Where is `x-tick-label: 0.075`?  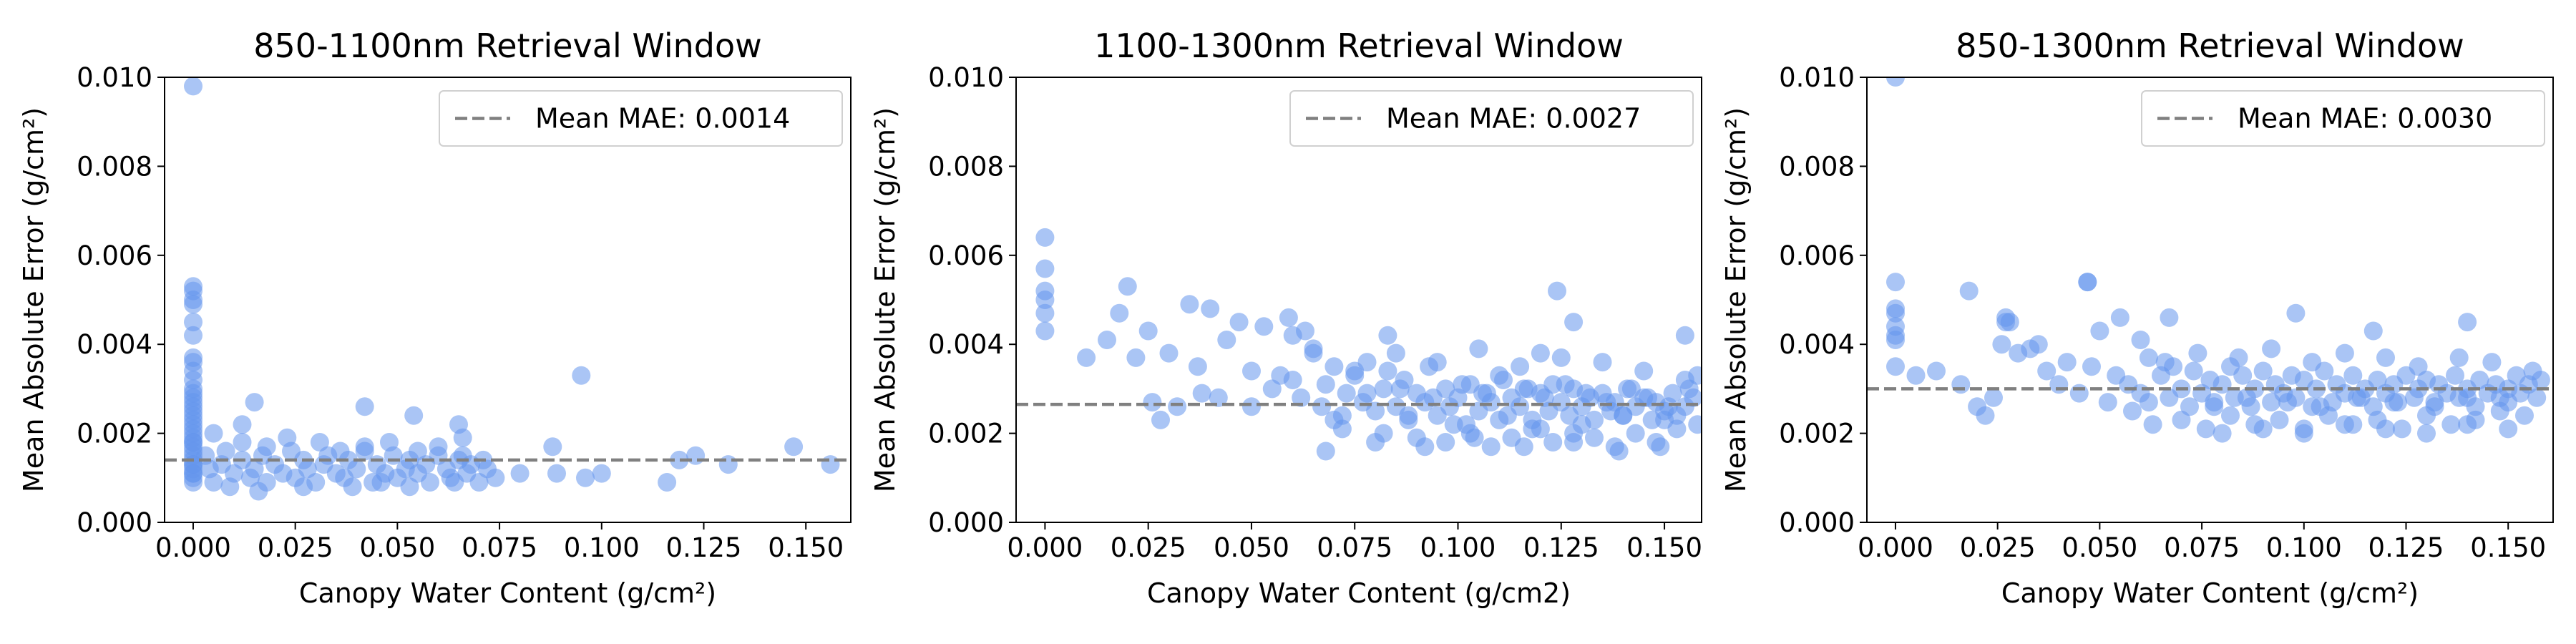
x-tick-label: 0.075 is located at coordinates (1354, 547).